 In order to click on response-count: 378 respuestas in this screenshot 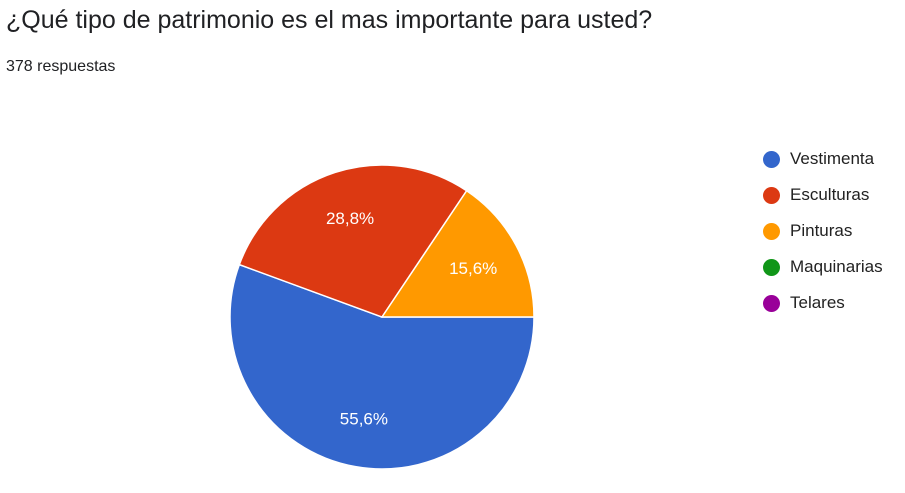, I will do `click(61, 66)`.